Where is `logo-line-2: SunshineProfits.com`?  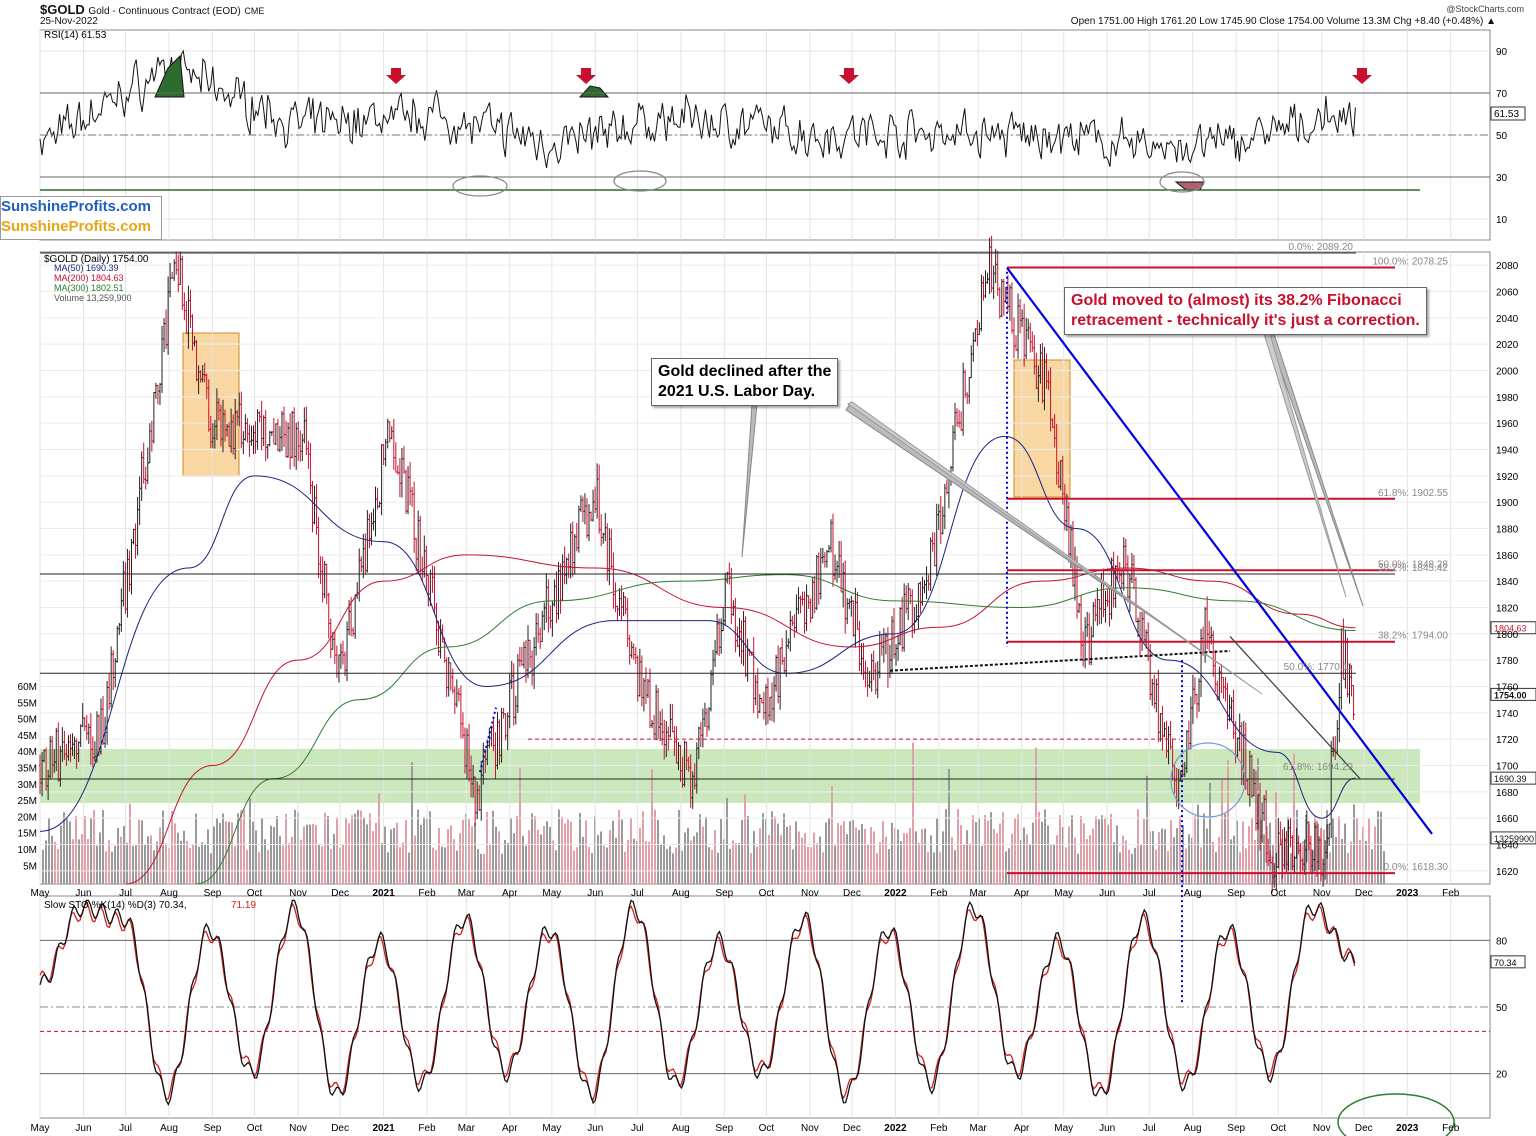
logo-line-2: SunshineProfits.com is located at coordinates (76, 226).